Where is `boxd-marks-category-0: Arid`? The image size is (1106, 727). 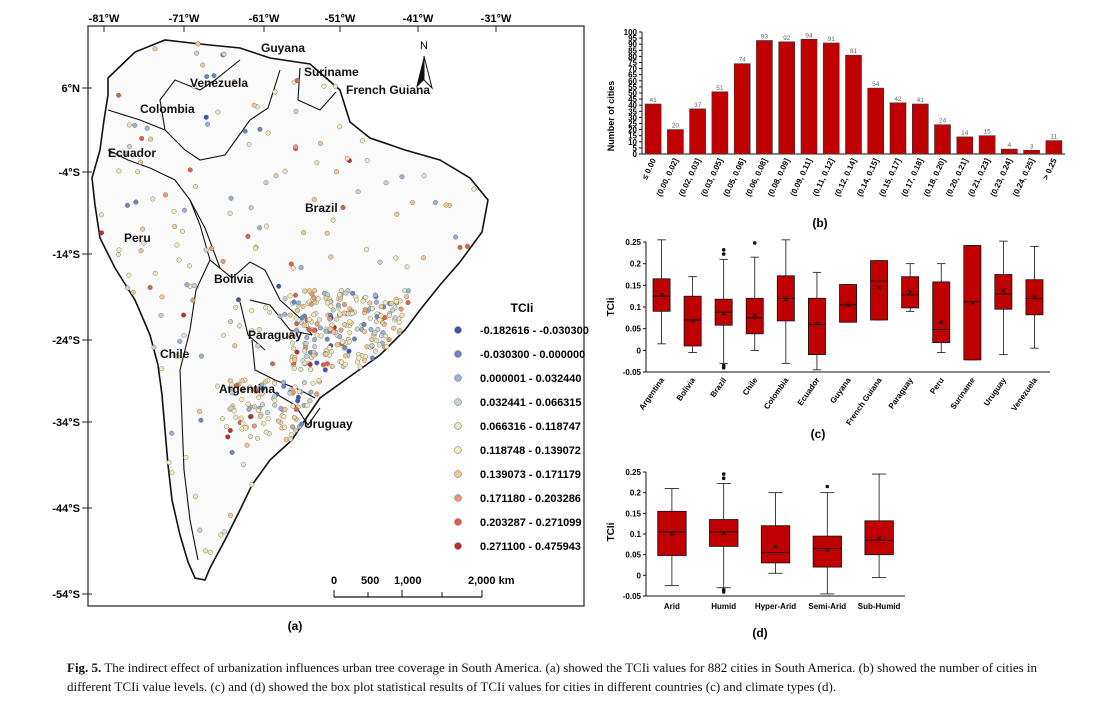 boxd-marks-category-0: Arid is located at coordinates (672, 606).